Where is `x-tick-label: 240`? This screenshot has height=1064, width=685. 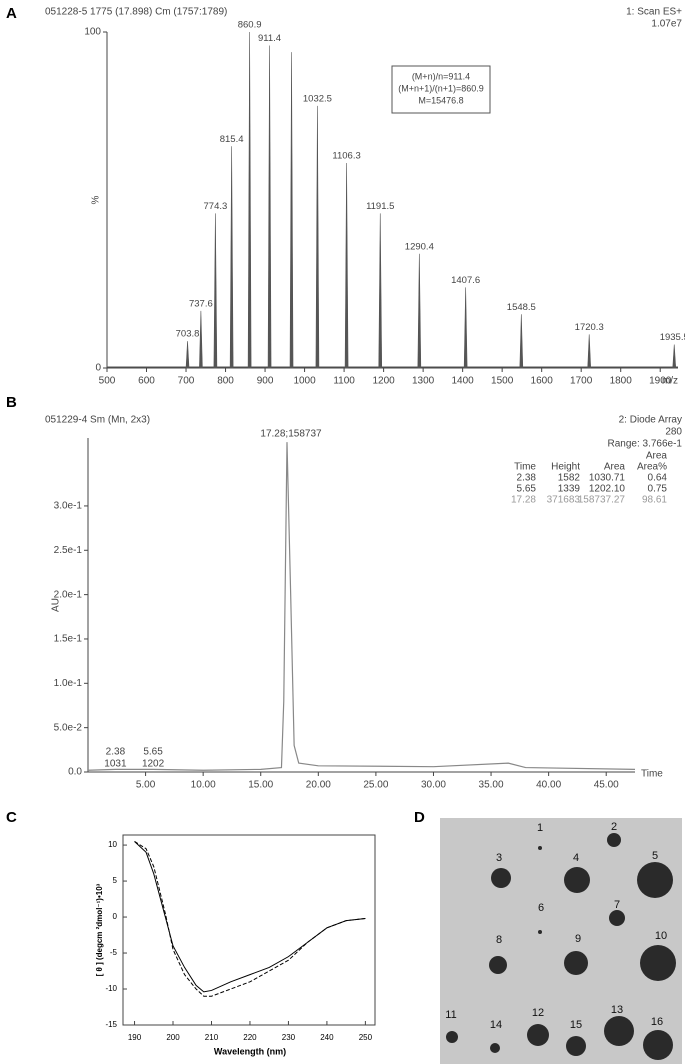
x-tick-label: 240 is located at coordinates (327, 1037).